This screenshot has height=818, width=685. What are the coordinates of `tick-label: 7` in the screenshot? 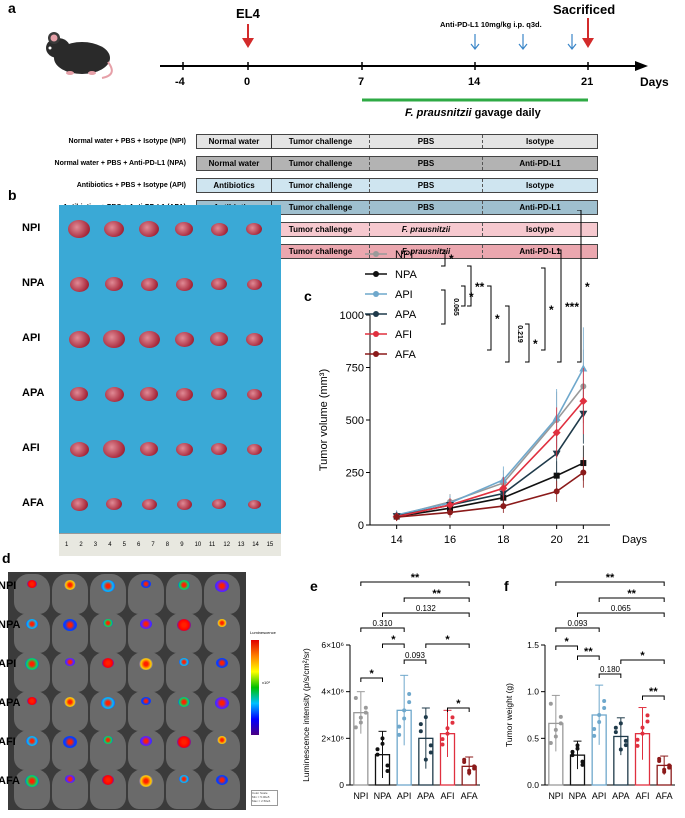 It's located at (361, 82).